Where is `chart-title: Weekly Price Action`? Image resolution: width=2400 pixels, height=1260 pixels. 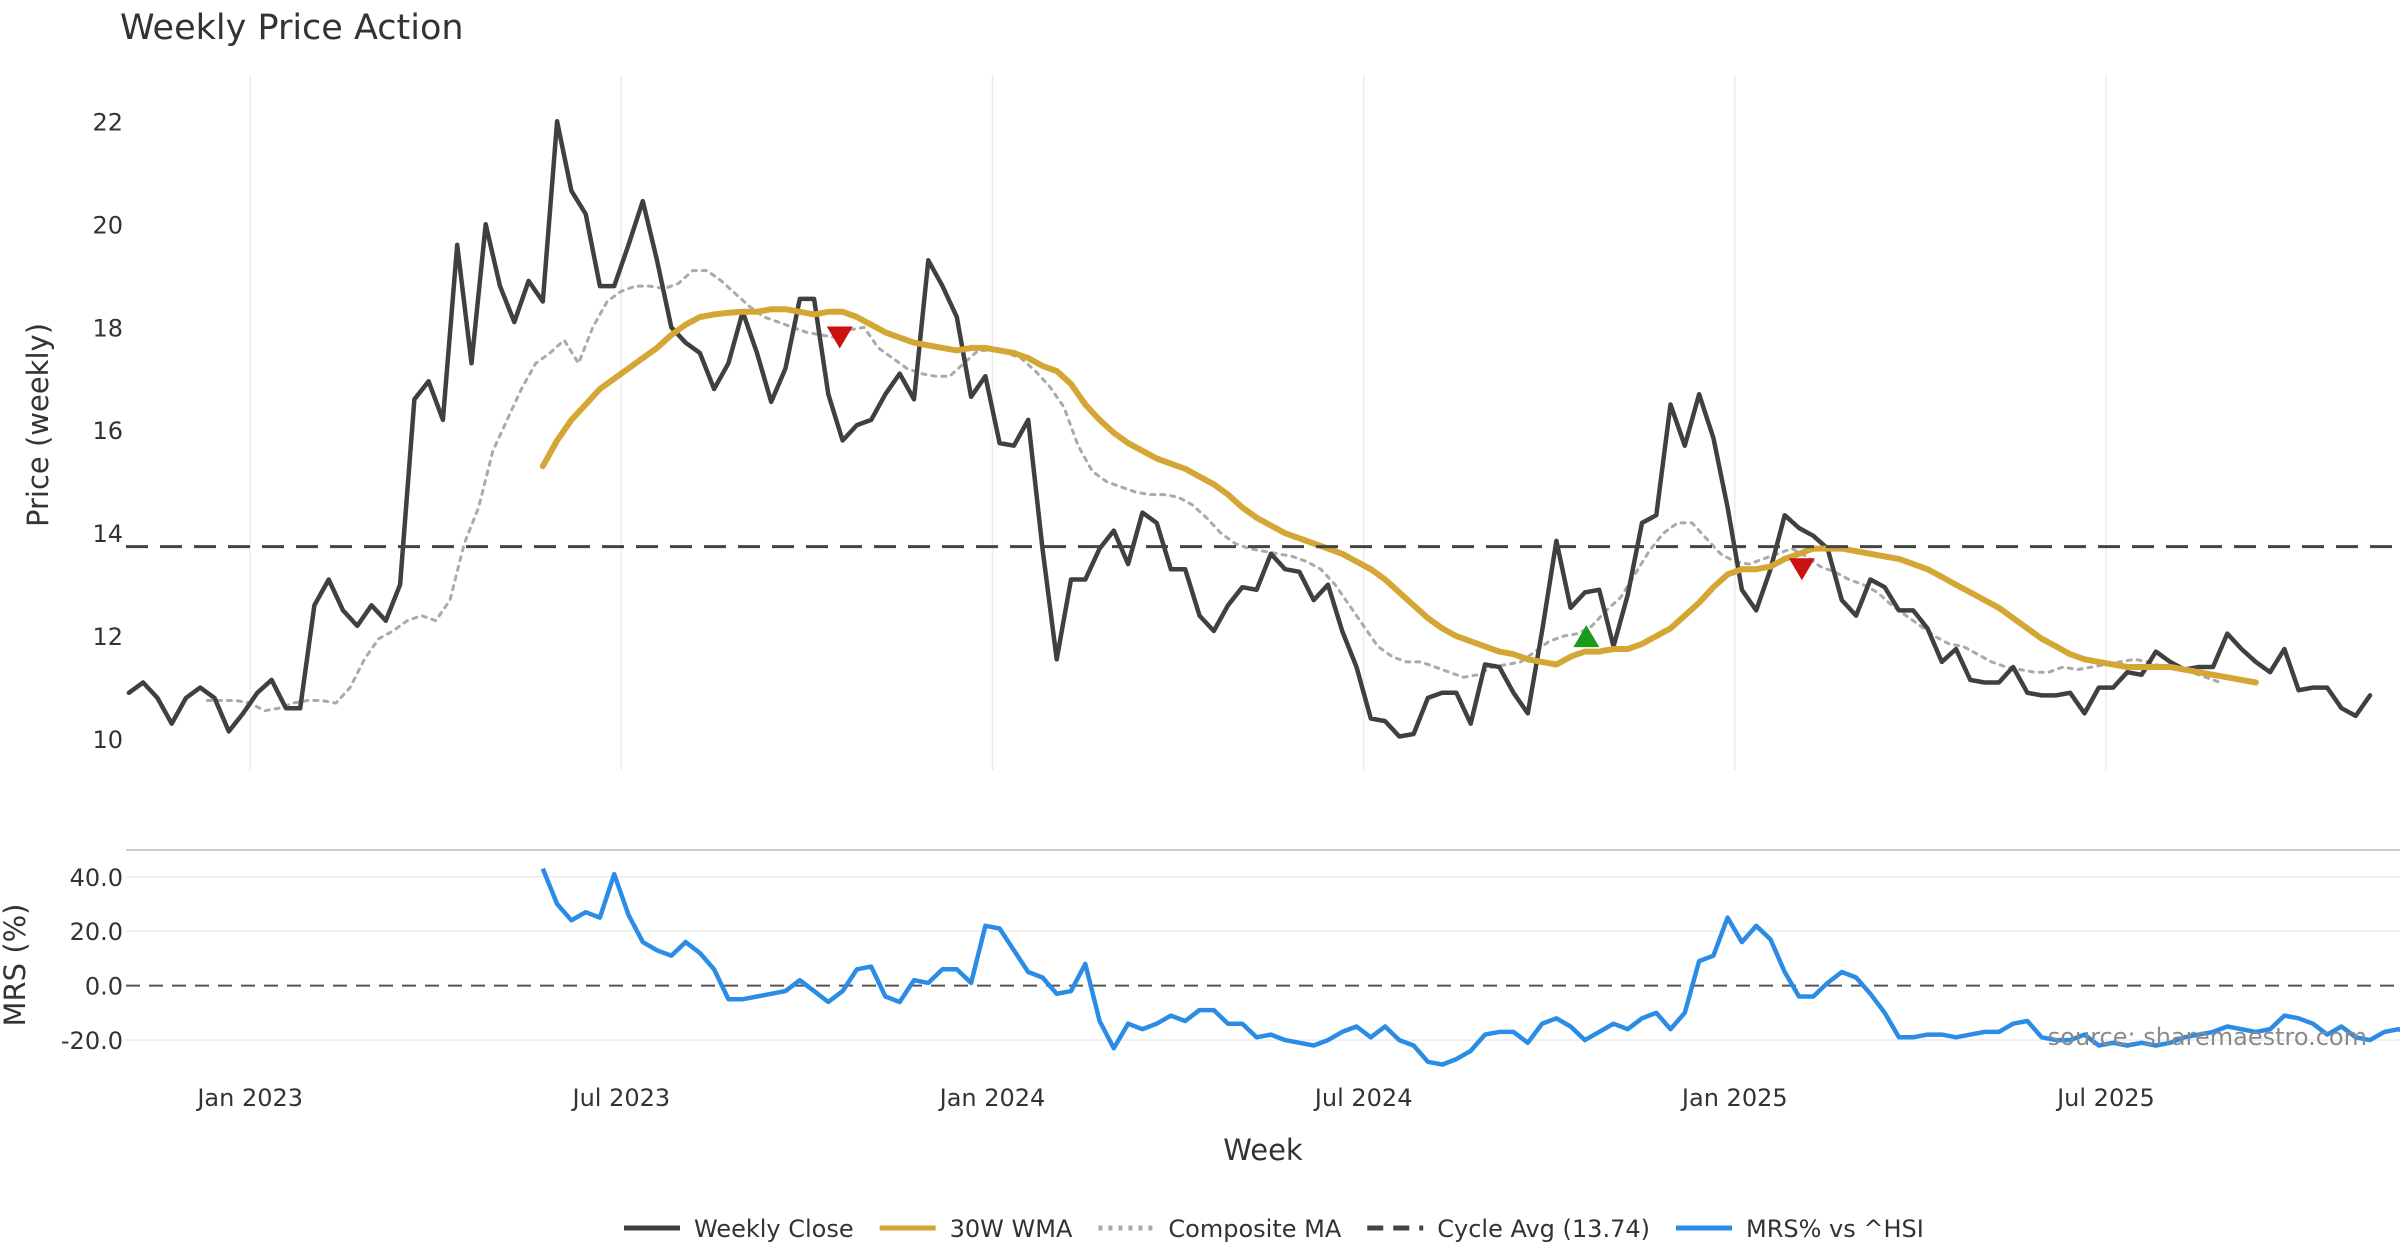 chart-title: Weekly Price Action is located at coordinates (292, 28).